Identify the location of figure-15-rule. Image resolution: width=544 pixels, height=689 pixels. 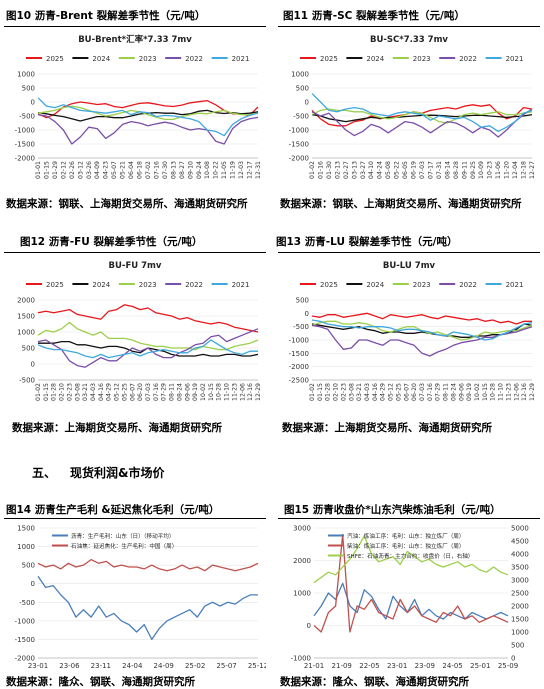
(409, 518).